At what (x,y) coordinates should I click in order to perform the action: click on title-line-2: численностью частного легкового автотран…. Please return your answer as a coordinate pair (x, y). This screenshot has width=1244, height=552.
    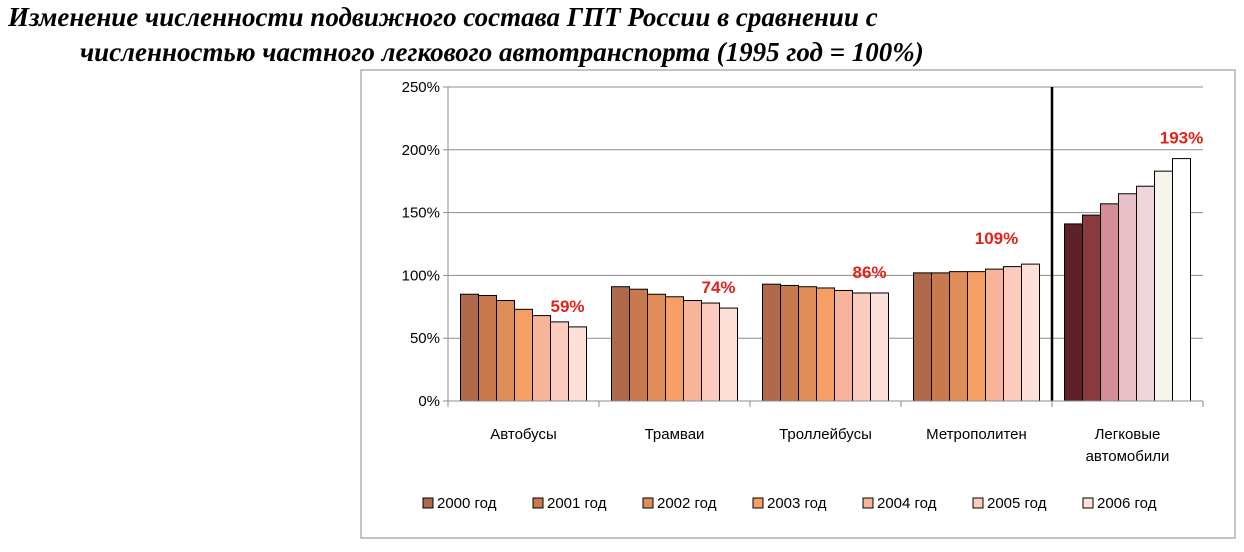
    Looking at the image, I should click on (502, 52).